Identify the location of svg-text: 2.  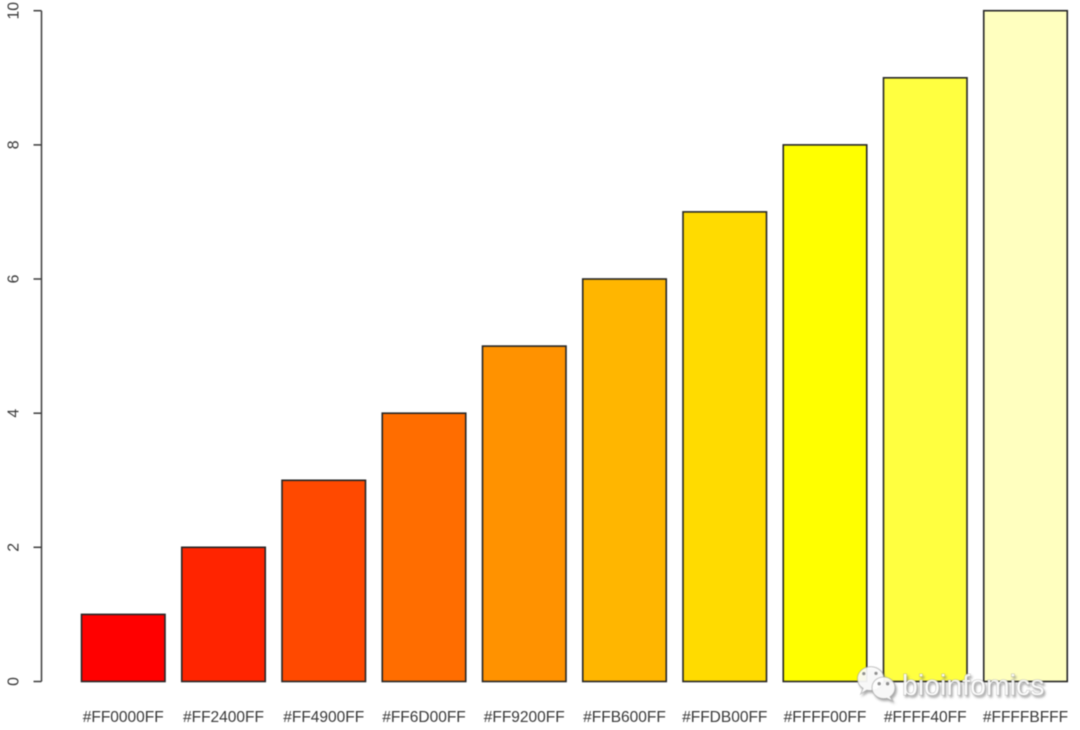
(14, 547).